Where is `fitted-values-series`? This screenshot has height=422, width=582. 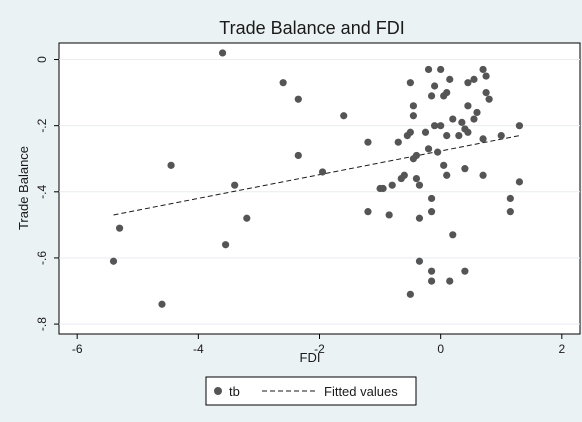 fitted-values-series is located at coordinates (316, 175).